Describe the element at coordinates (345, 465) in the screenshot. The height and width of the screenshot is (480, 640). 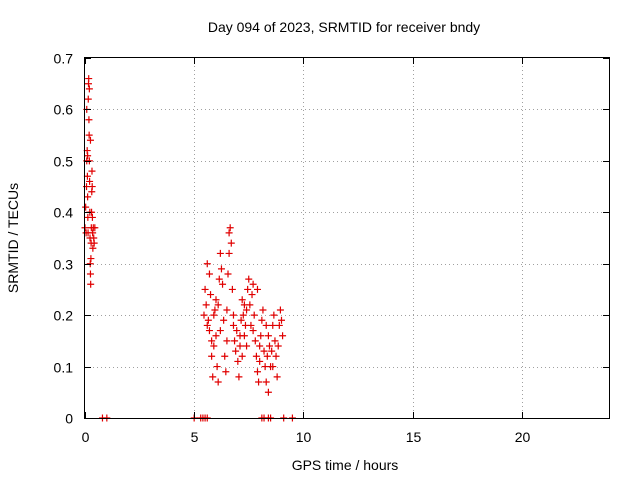
I see `x-axis-label: GPS time / hours` at that location.